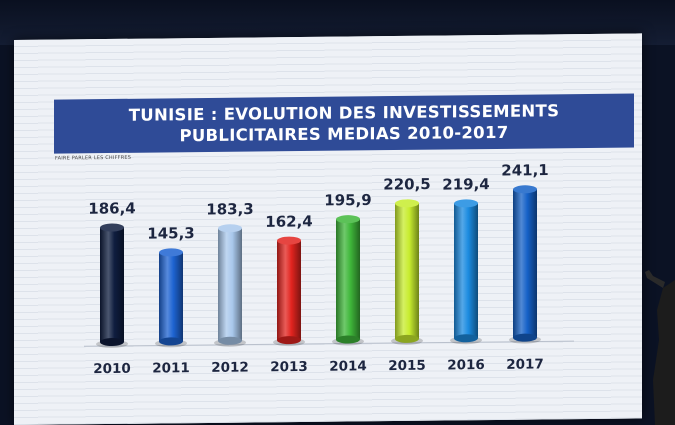  Describe the element at coordinates (348, 366) in the screenshot. I see `tick-label-2014: 2014` at that location.